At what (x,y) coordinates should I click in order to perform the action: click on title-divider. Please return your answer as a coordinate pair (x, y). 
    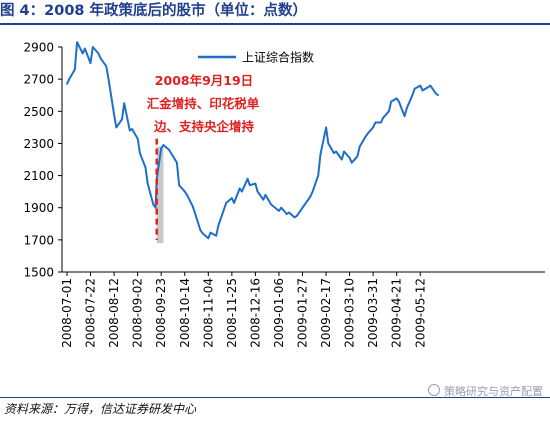
    Looking at the image, I should click on (275, 24).